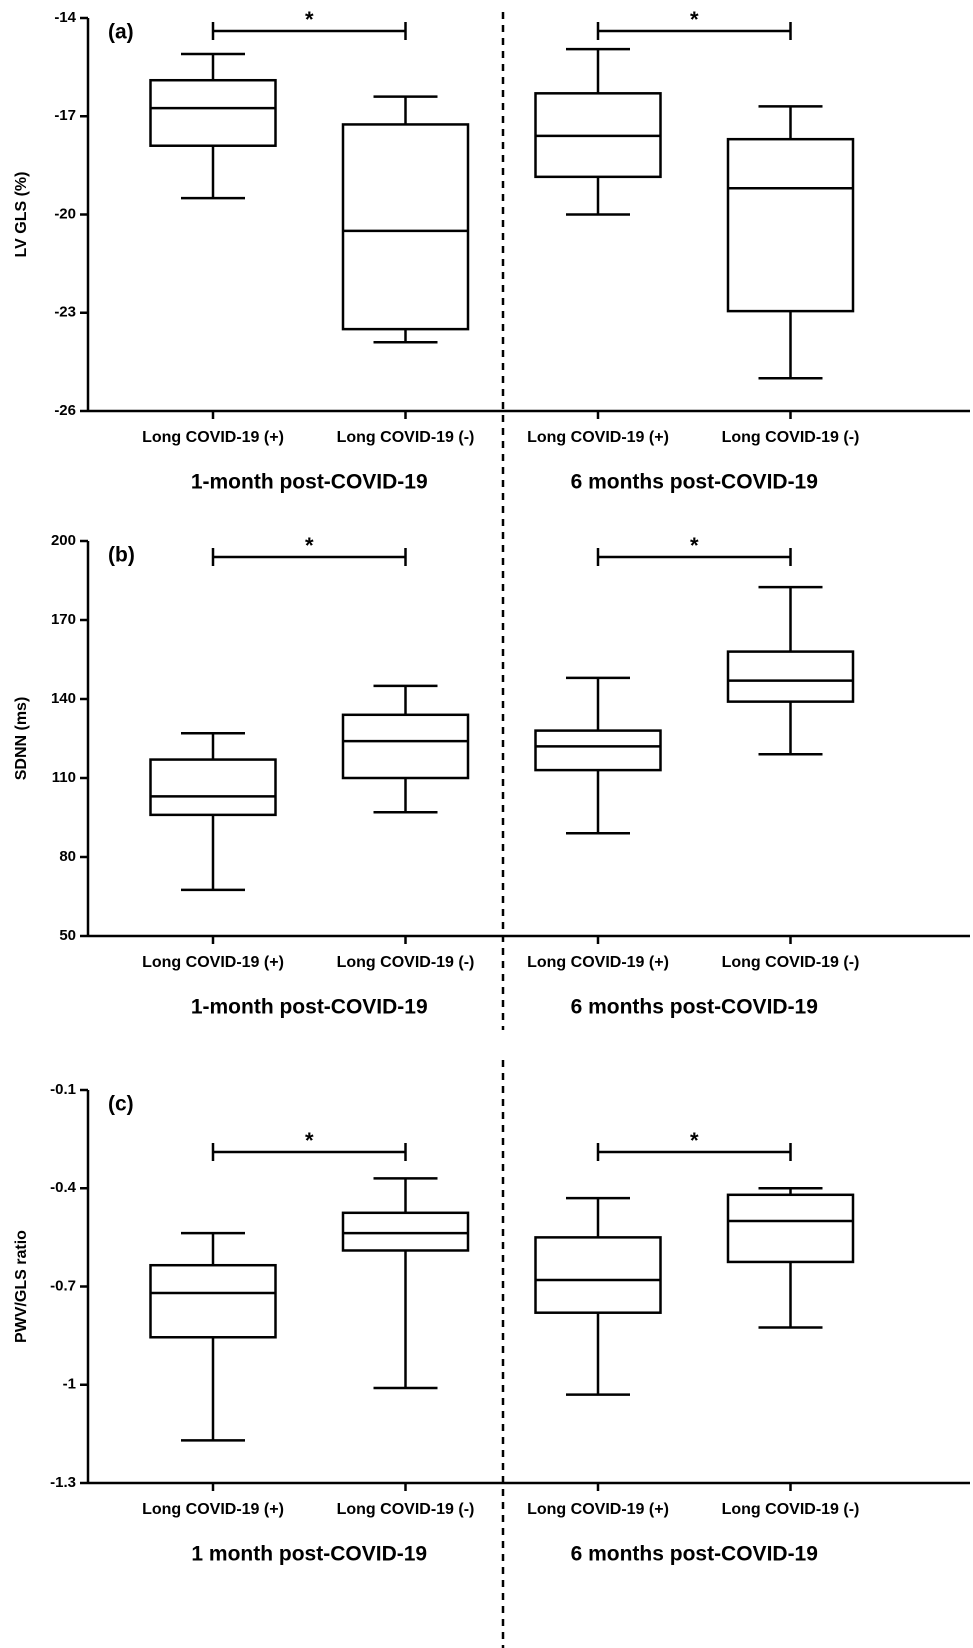 Image resolution: width=973 pixels, height=1648 pixels. I want to click on y-tick-label: -17, so click(65, 115).